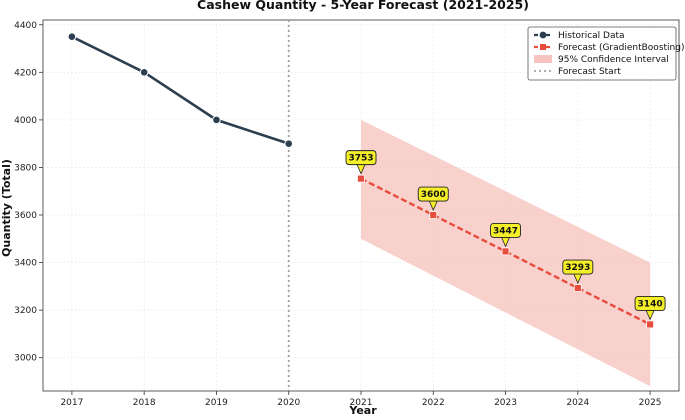  What do you see at coordinates (543, 35) in the screenshot?
I see `legend-marker-historical` at bounding box center [543, 35].